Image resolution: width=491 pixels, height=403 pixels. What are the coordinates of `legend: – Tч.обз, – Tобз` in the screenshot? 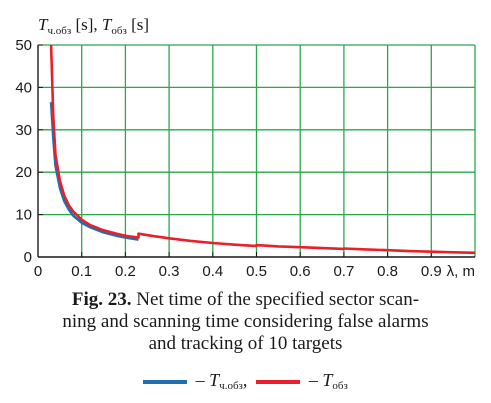 It's located at (245, 381).